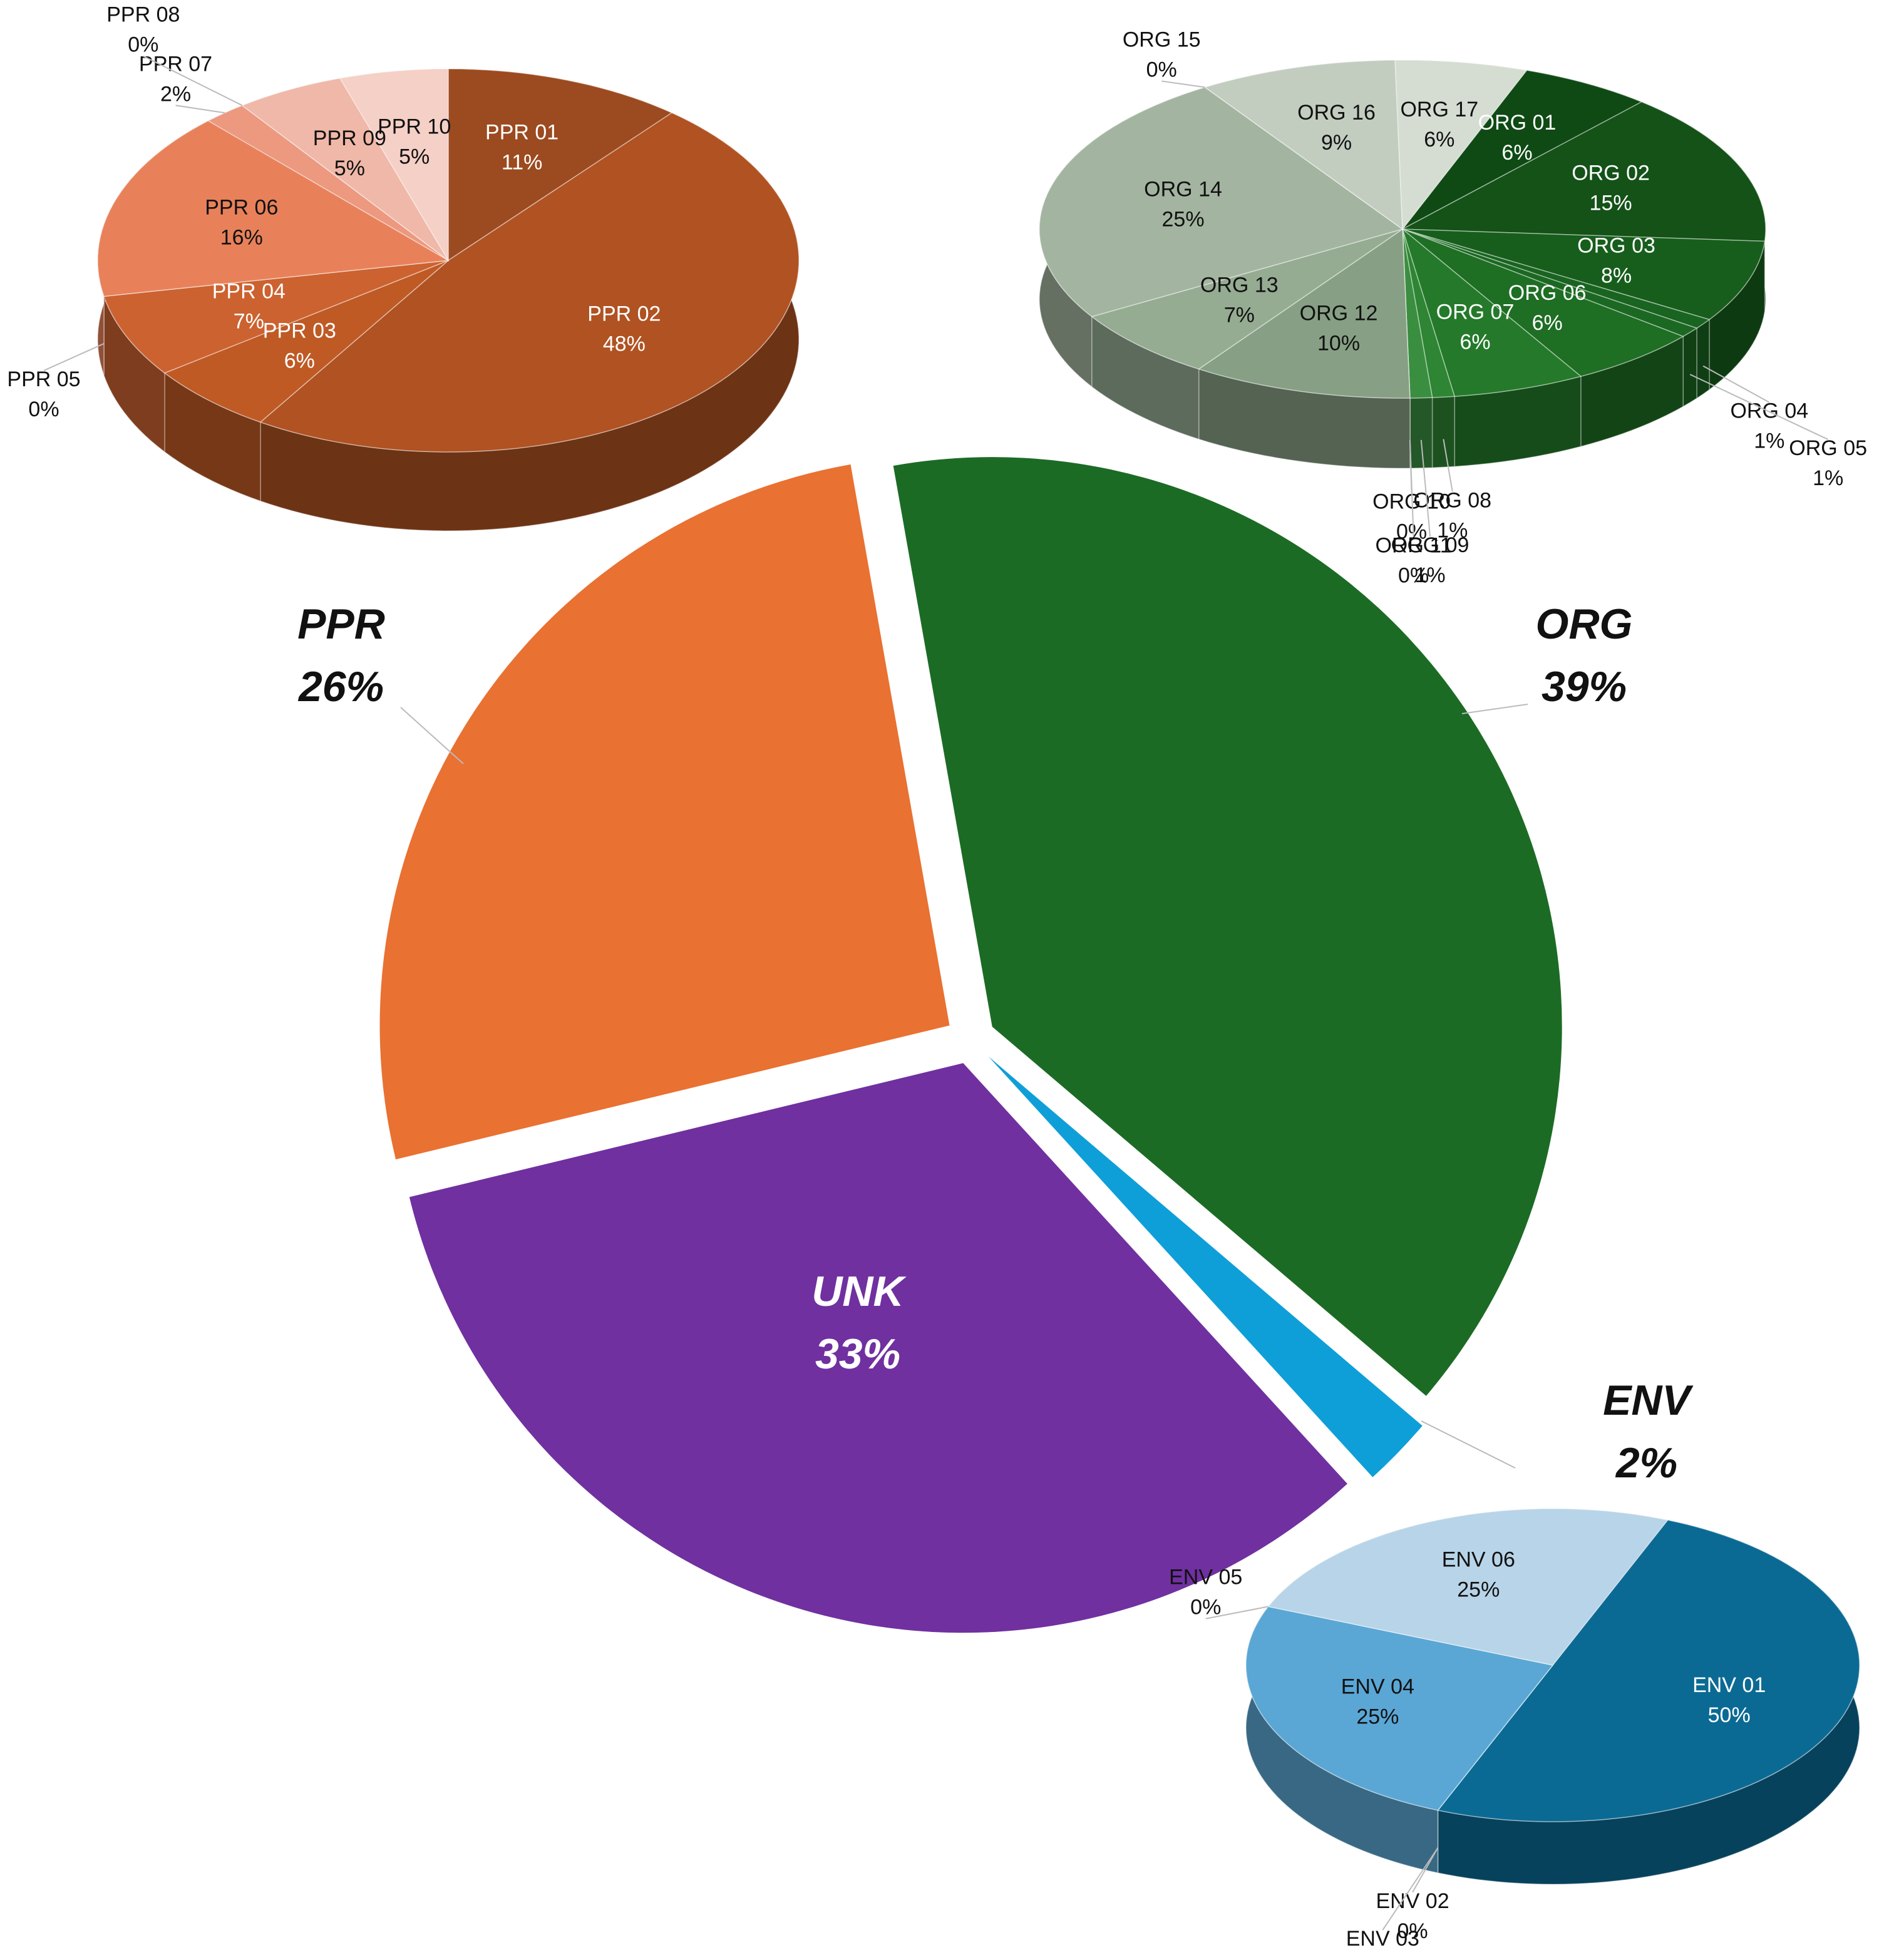  What do you see at coordinates (1611, 173) in the screenshot?
I see `slice-label: ORG 02` at bounding box center [1611, 173].